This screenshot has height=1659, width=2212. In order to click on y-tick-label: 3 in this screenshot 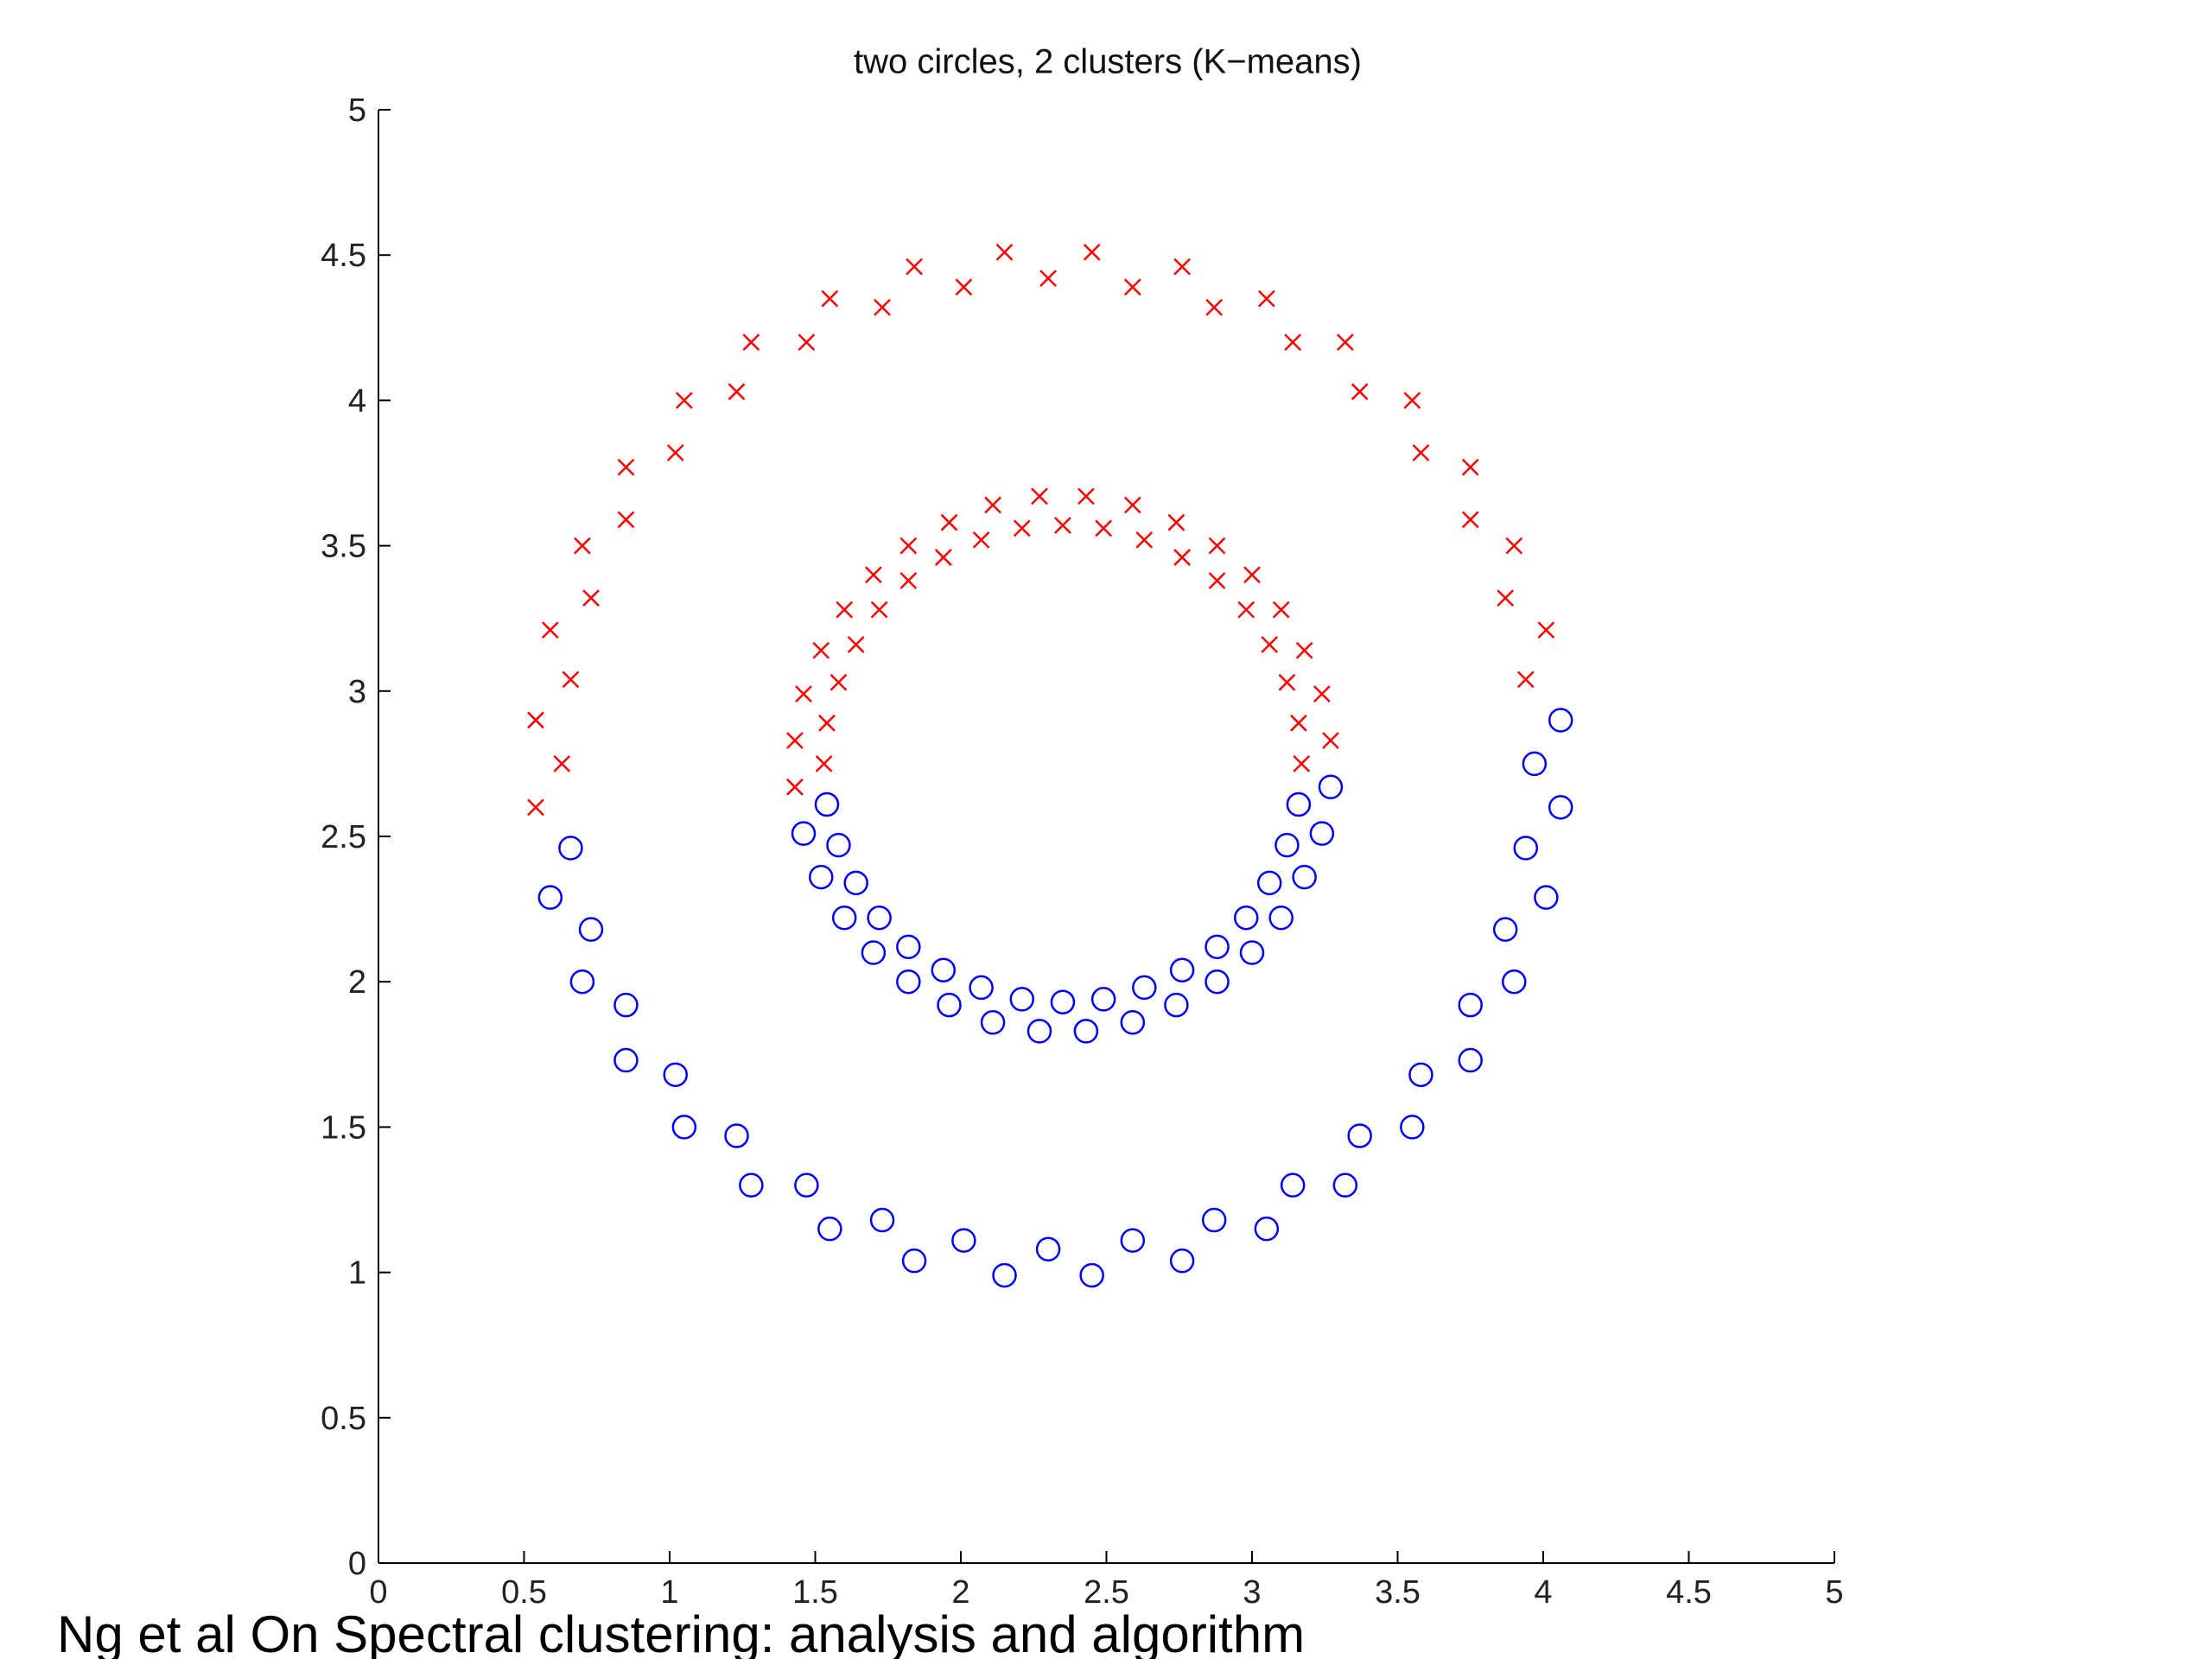, I will do `click(357, 692)`.